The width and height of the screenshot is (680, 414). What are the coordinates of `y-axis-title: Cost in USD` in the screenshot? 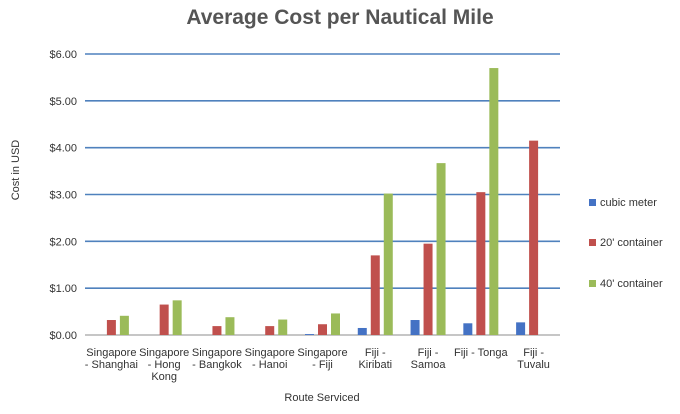 It's located at (16, 170).